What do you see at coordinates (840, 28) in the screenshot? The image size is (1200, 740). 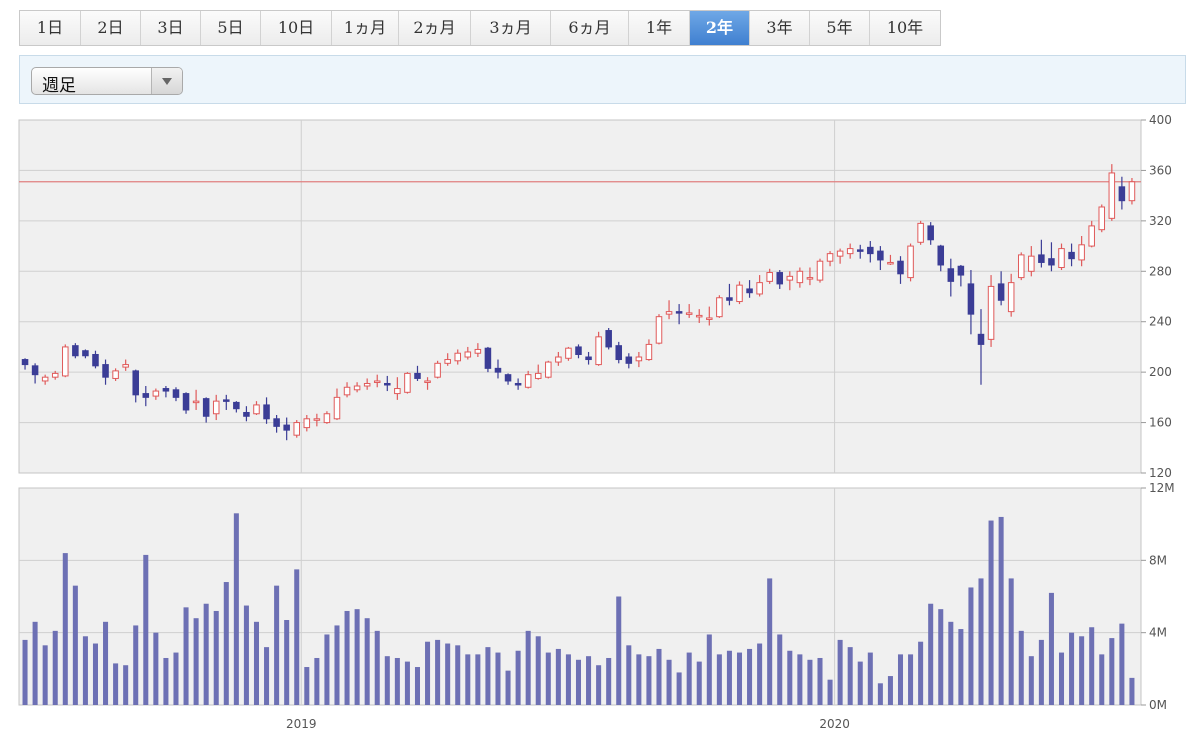 I see `tab-5年: 5年` at bounding box center [840, 28].